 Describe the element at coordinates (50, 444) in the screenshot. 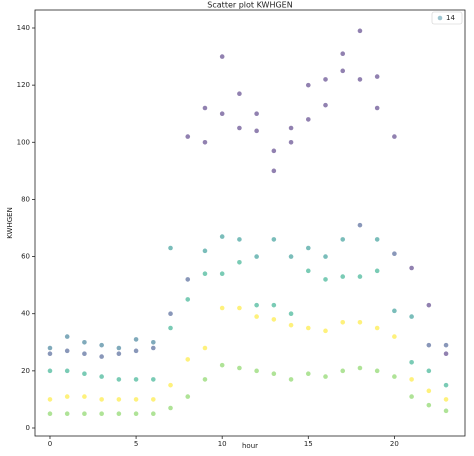

I see `x-tick-label: 0` at that location.